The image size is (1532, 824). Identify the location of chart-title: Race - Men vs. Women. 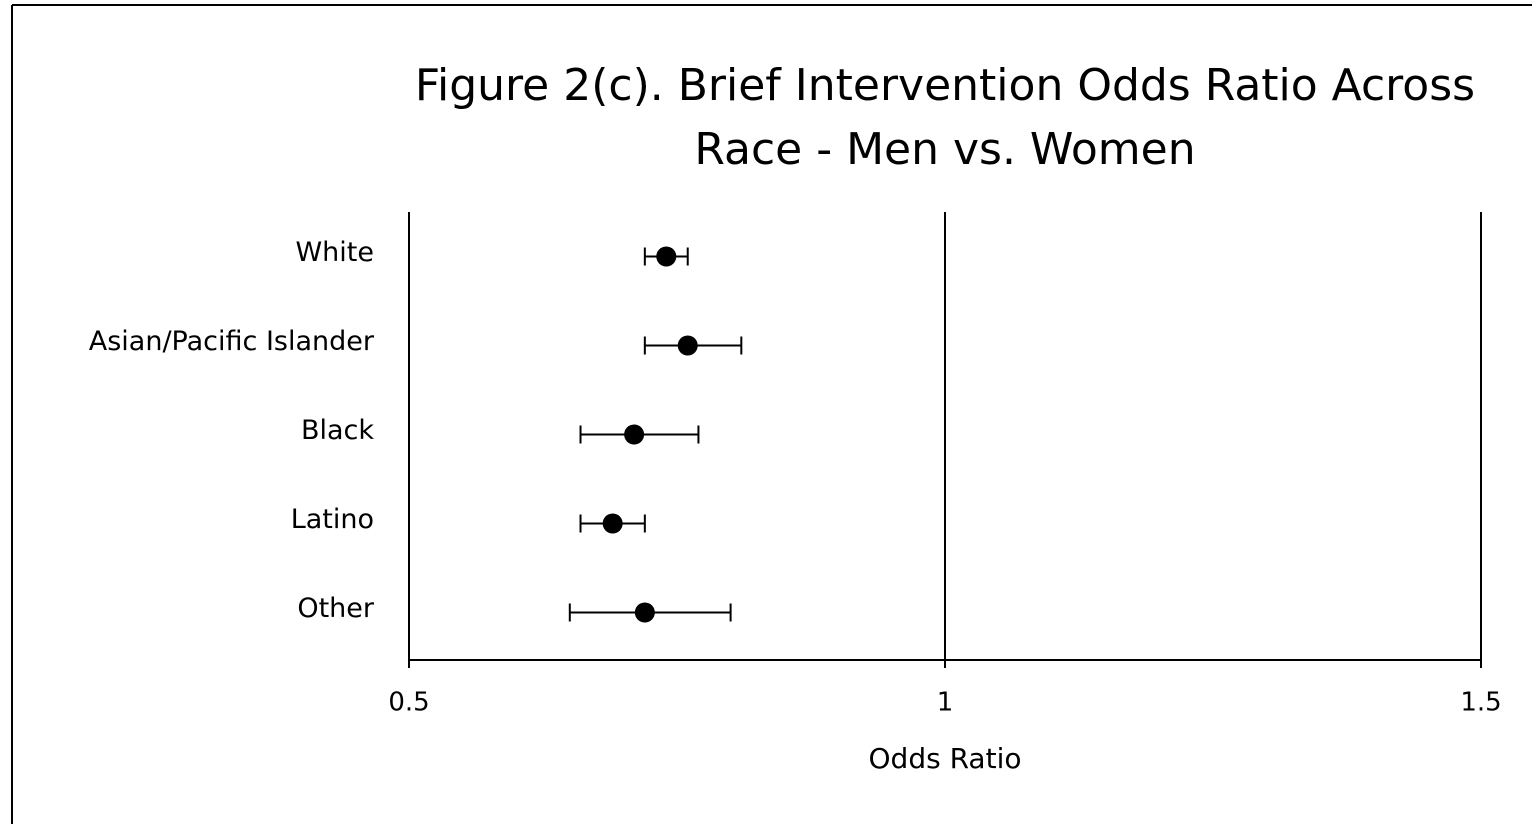
(944, 149).